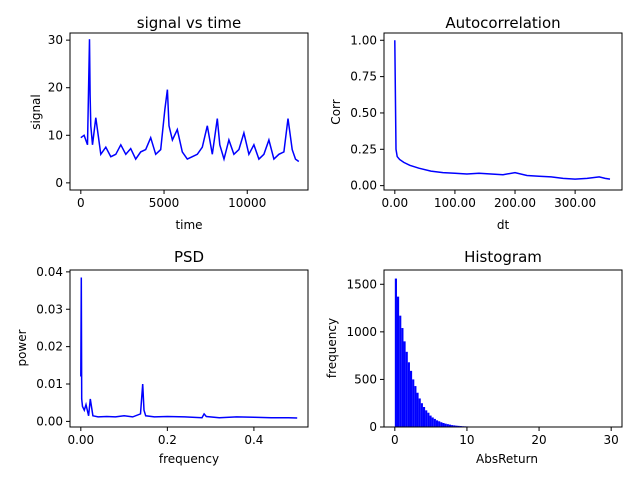  Describe the element at coordinates (49, 421) in the screenshot. I see `psd-ytick-label: 0.00` at that location.